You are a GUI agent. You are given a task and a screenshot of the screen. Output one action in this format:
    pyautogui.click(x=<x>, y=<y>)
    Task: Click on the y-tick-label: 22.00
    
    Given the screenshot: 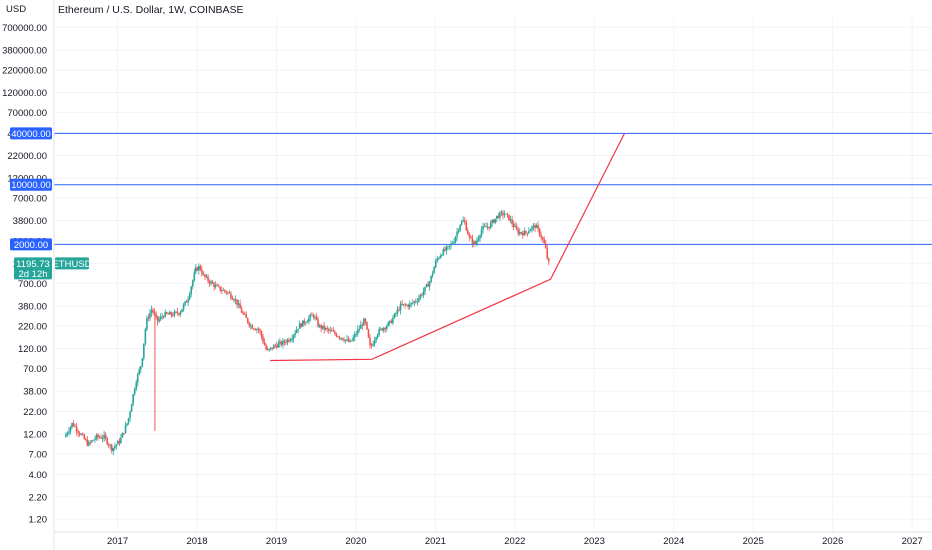 What is the action you would take?
    pyautogui.click(x=35, y=412)
    